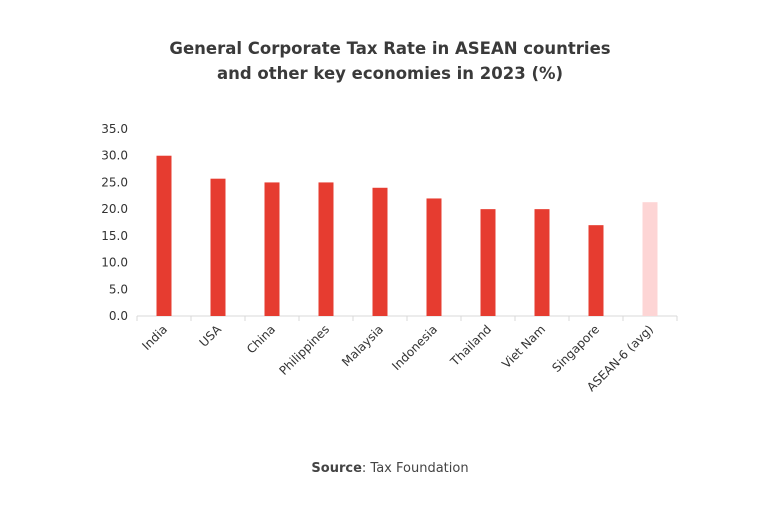  What do you see at coordinates (305, 350) in the screenshot?
I see `x-tick-label: Philippines` at bounding box center [305, 350].